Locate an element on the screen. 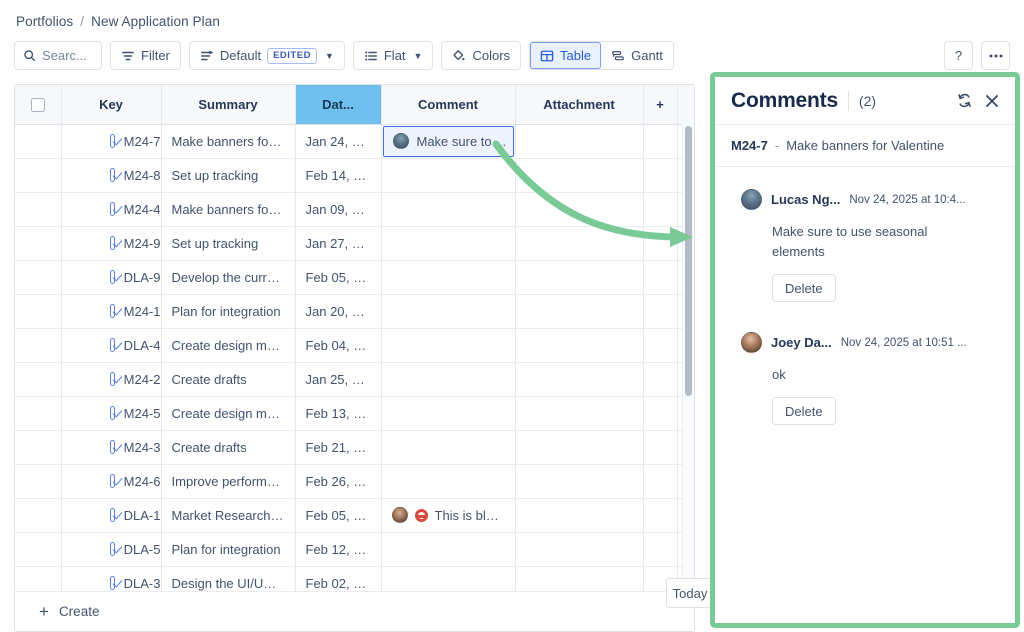 The width and height of the screenshot is (1024, 632). add-column-button: + is located at coordinates (660, 105).